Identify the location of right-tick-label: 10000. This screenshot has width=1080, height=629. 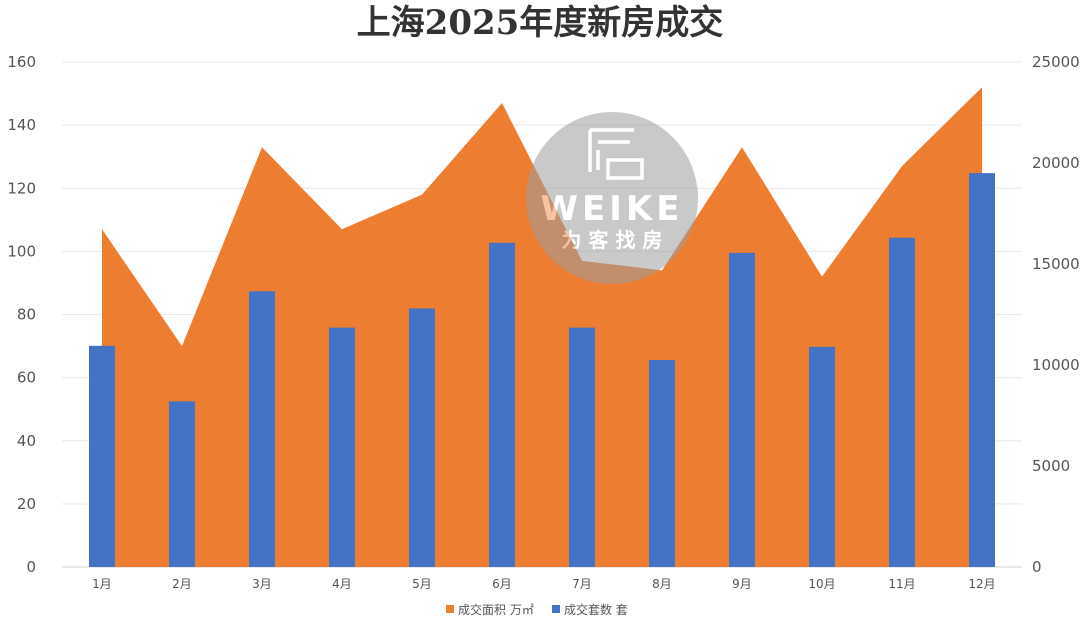
(1056, 365).